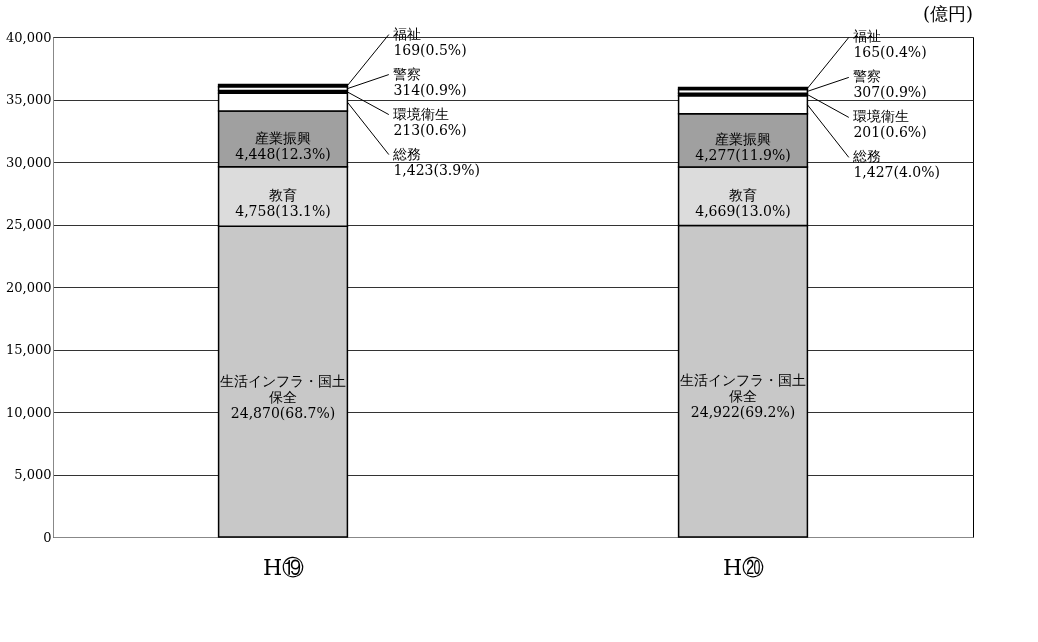 Image resolution: width=1038 pixels, height=642 pixels. Describe the element at coordinates (33, 474) in the screenshot. I see `y-tick-label: 5,000` at that location.